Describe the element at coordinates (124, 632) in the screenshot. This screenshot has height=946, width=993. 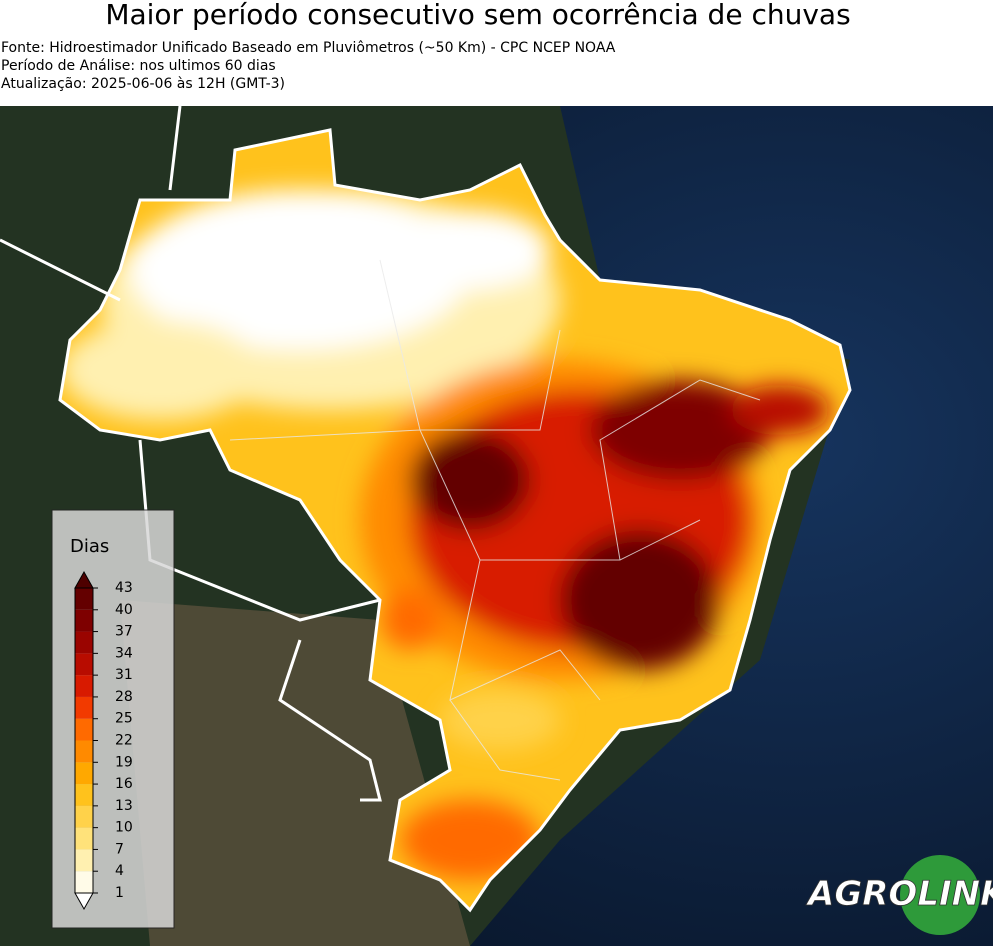
I see `tick-label: 37` at that location.